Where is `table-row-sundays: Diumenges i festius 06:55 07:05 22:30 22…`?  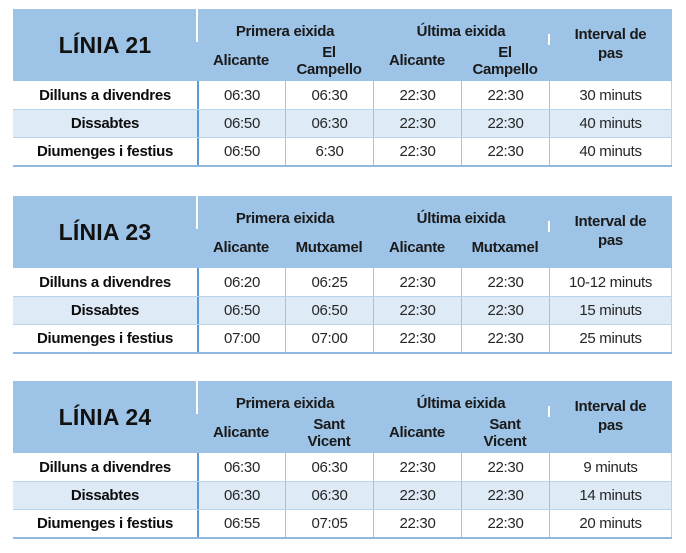 table-row-sundays: Diumenges i festius 06:55 07:05 22:30 22… is located at coordinates (342, 523).